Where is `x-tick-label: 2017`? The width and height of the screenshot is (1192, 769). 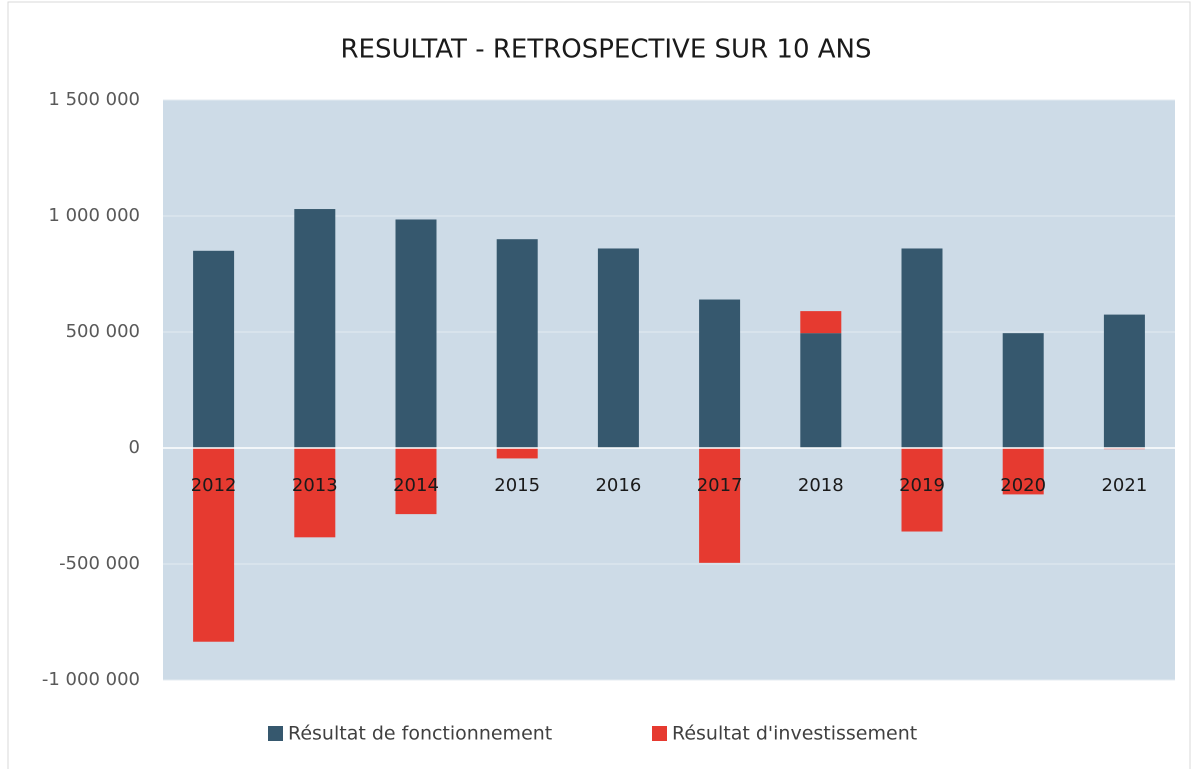
x-tick-label: 2017 is located at coordinates (720, 485).